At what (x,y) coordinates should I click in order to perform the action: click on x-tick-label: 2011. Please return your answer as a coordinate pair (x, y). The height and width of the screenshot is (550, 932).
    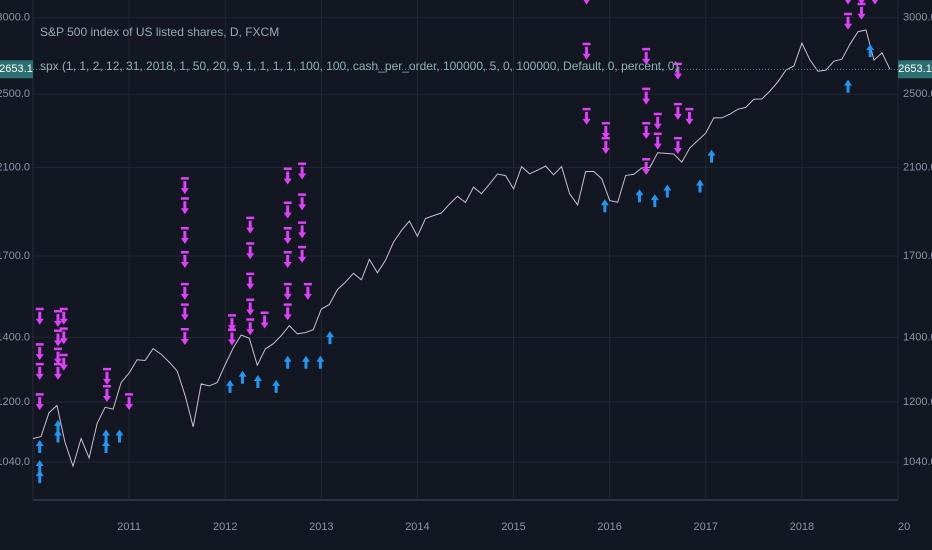
    Looking at the image, I should click on (129, 527).